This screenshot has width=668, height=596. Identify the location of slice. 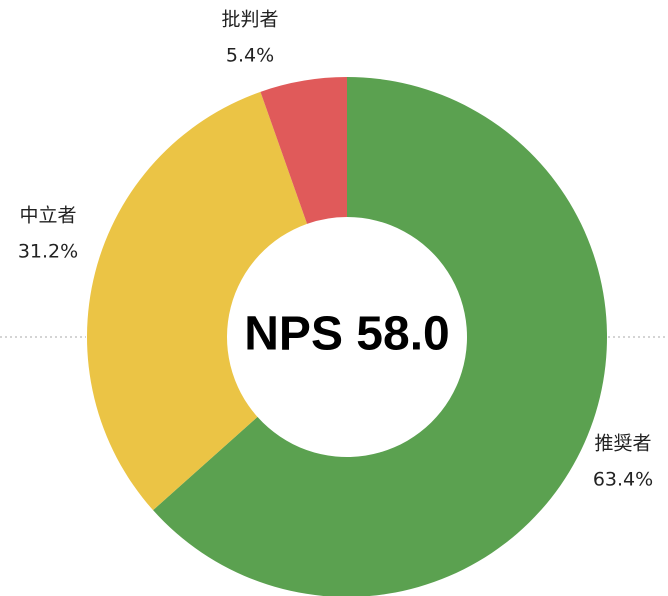
(303, 150).